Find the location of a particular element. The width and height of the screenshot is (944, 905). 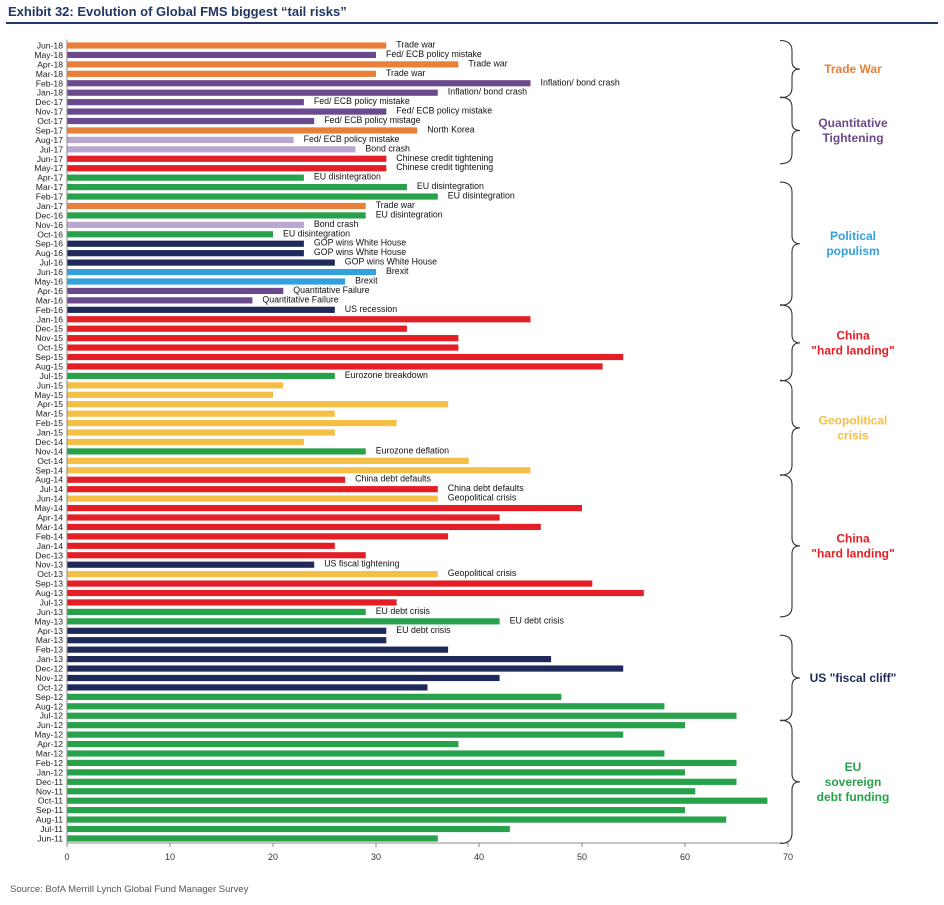

y-tick-label: Feb-17 is located at coordinates (49, 197).